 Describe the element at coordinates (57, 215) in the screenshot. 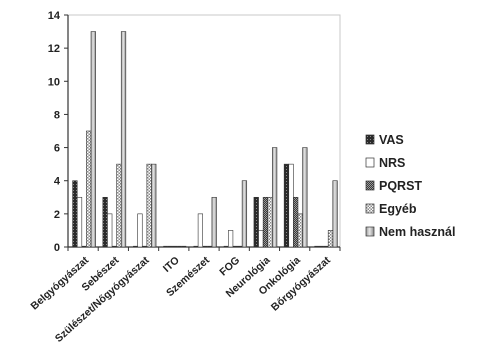

I see `y-tick-label: 2` at that location.